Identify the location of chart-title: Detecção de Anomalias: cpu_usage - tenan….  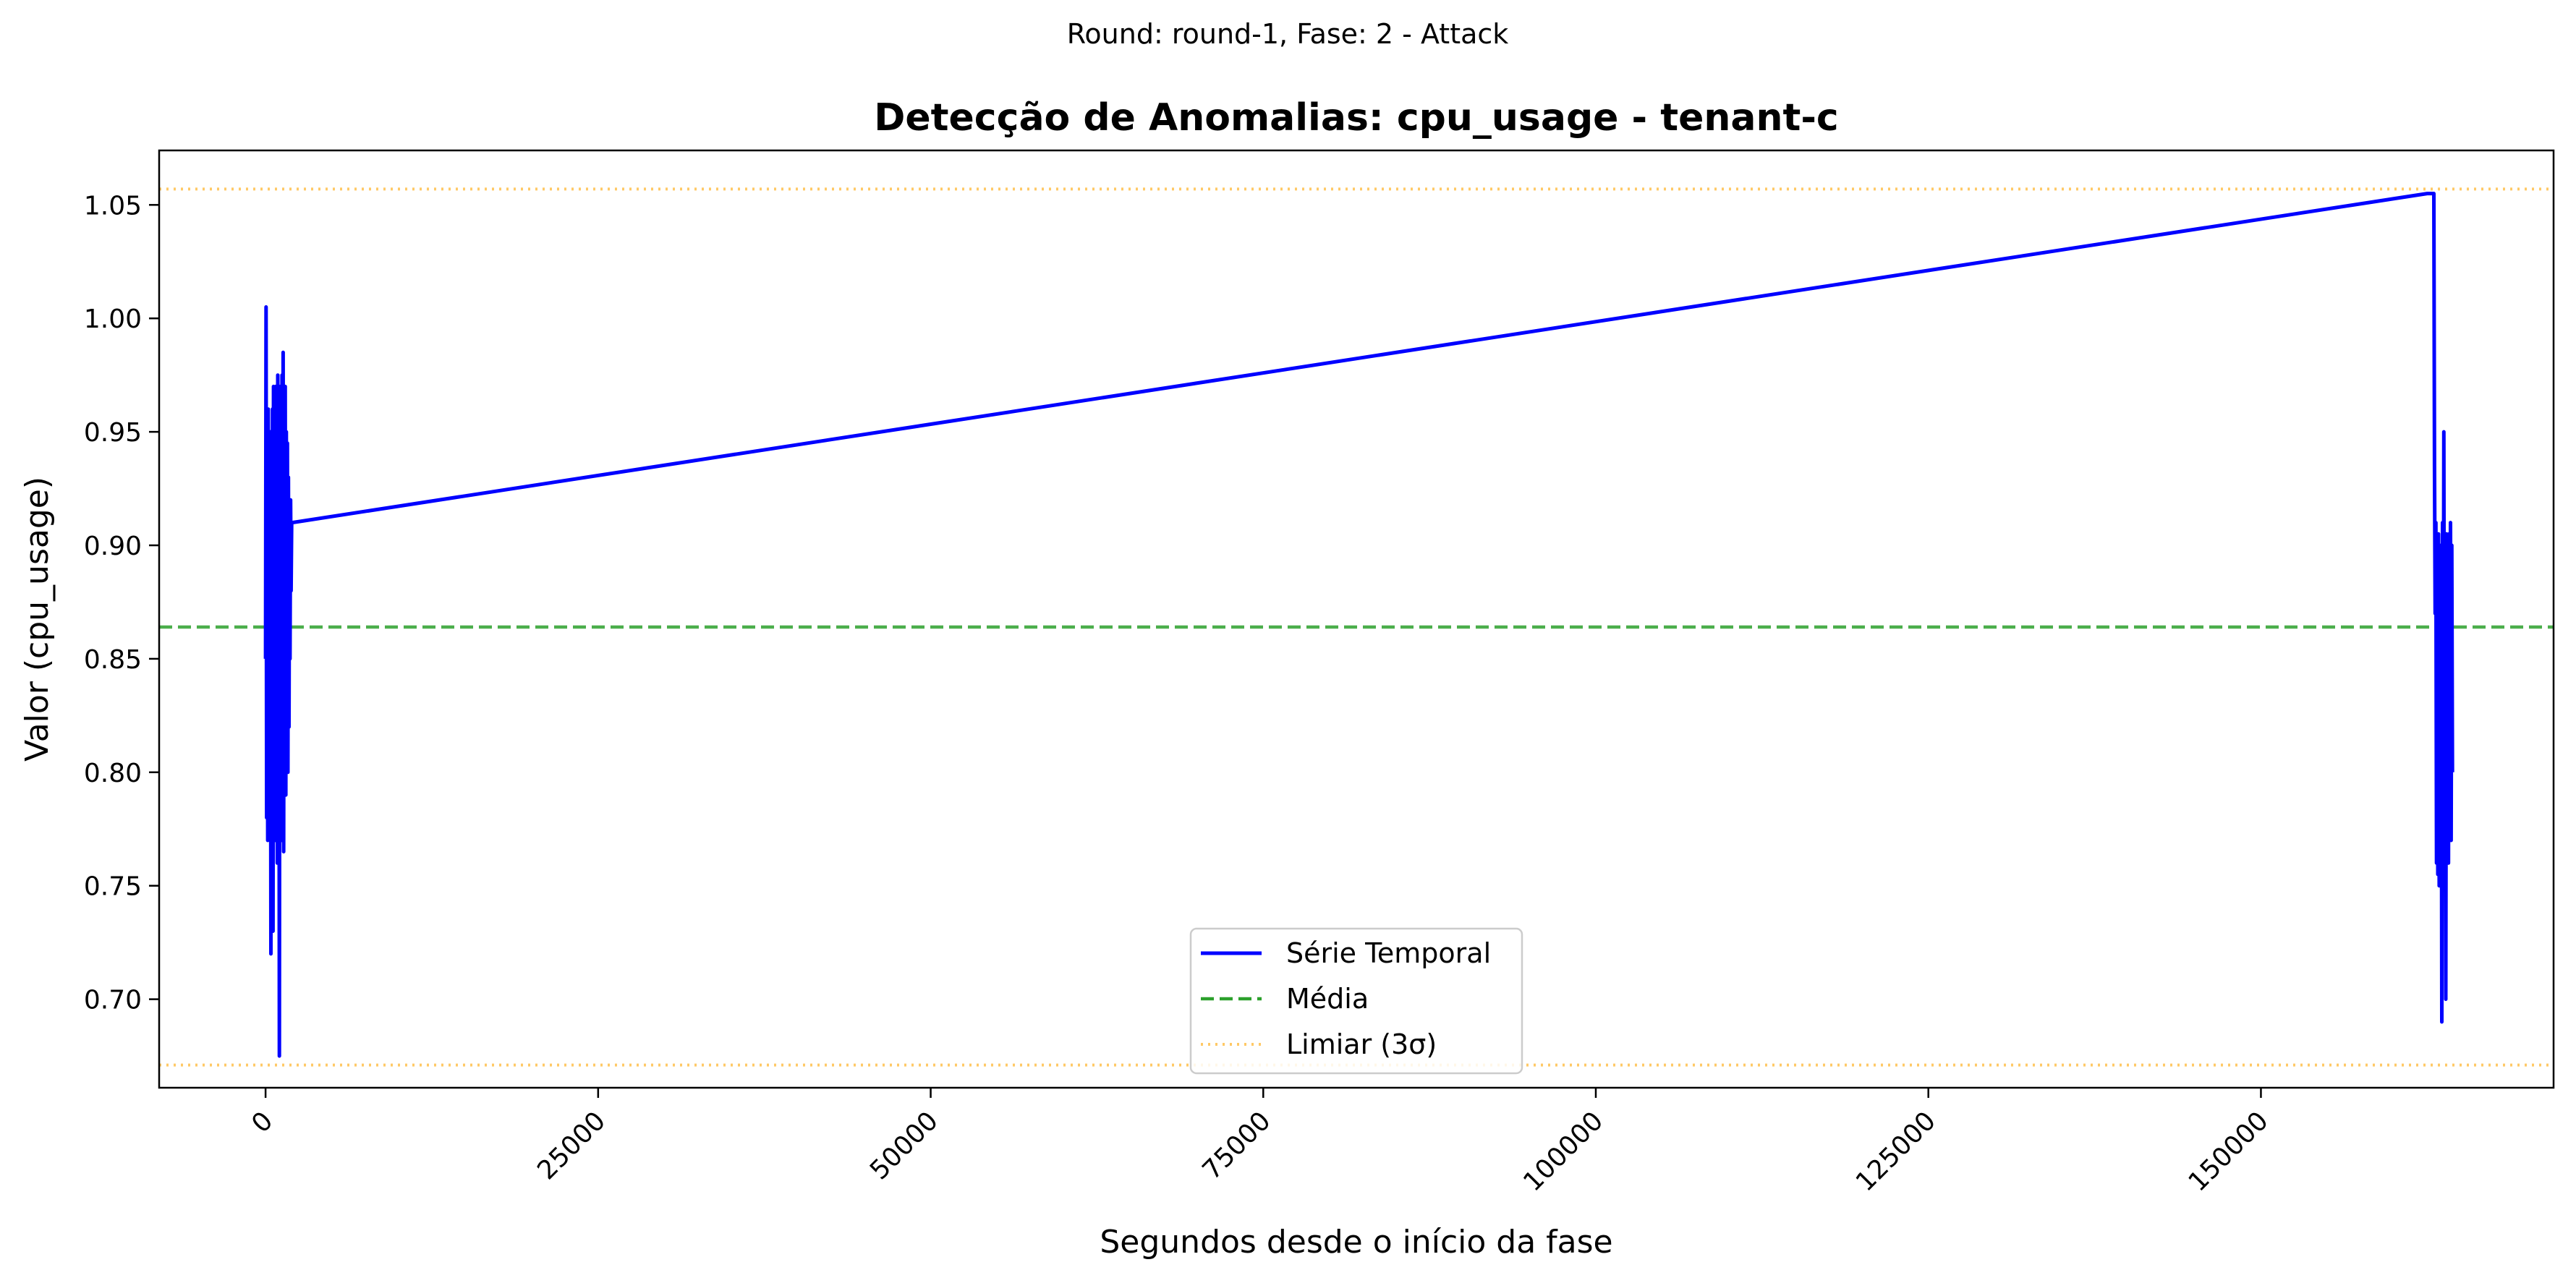
(1356, 118).